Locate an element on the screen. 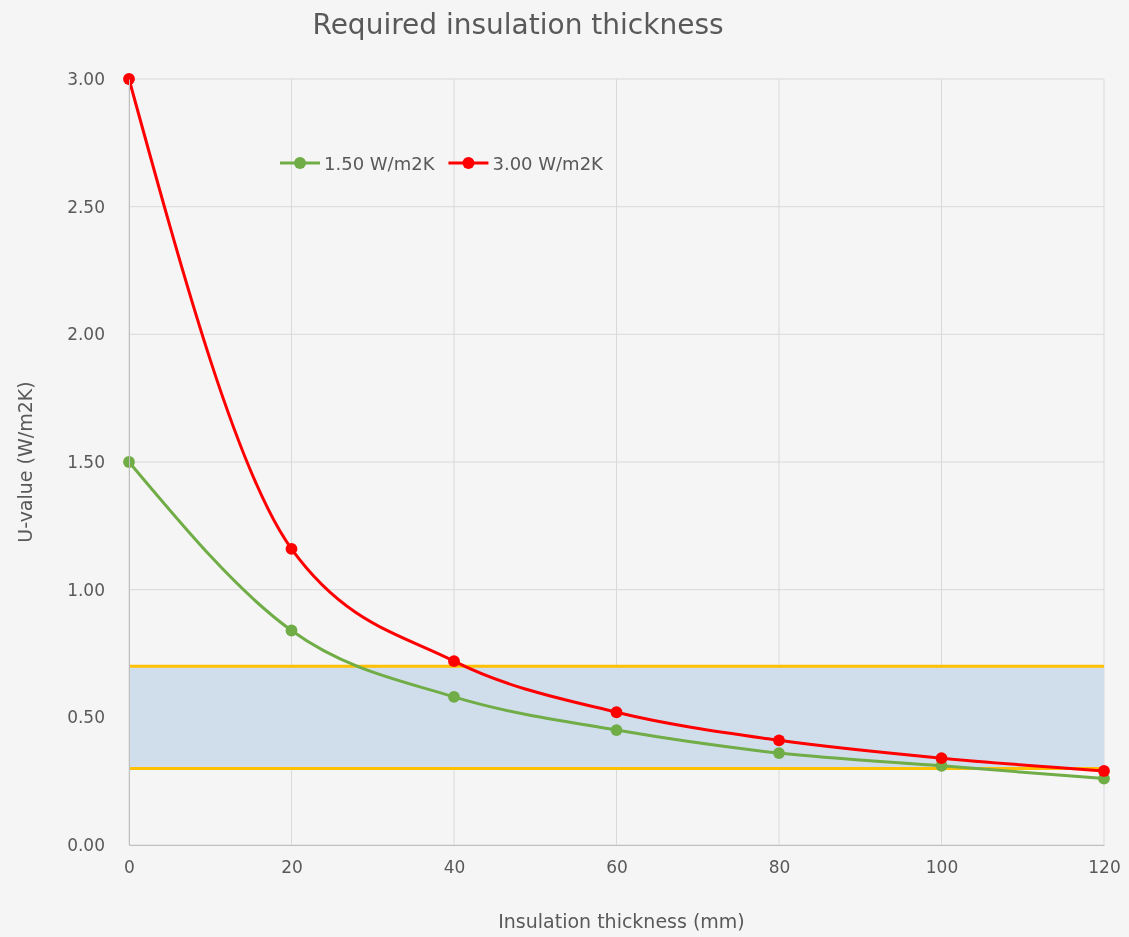  y-tick-label: 0.50 is located at coordinates (86, 717).